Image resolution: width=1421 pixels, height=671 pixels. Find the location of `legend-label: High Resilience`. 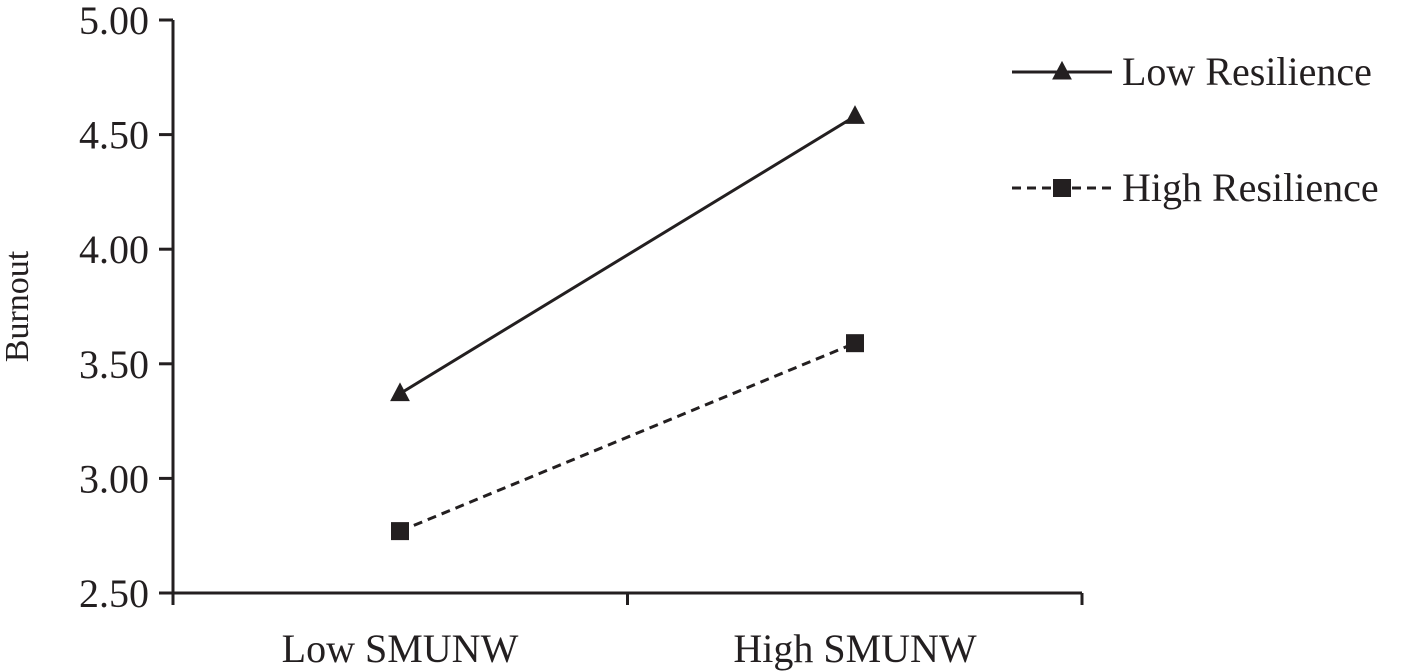

legend-label: High Resilience is located at coordinates (1250, 187).